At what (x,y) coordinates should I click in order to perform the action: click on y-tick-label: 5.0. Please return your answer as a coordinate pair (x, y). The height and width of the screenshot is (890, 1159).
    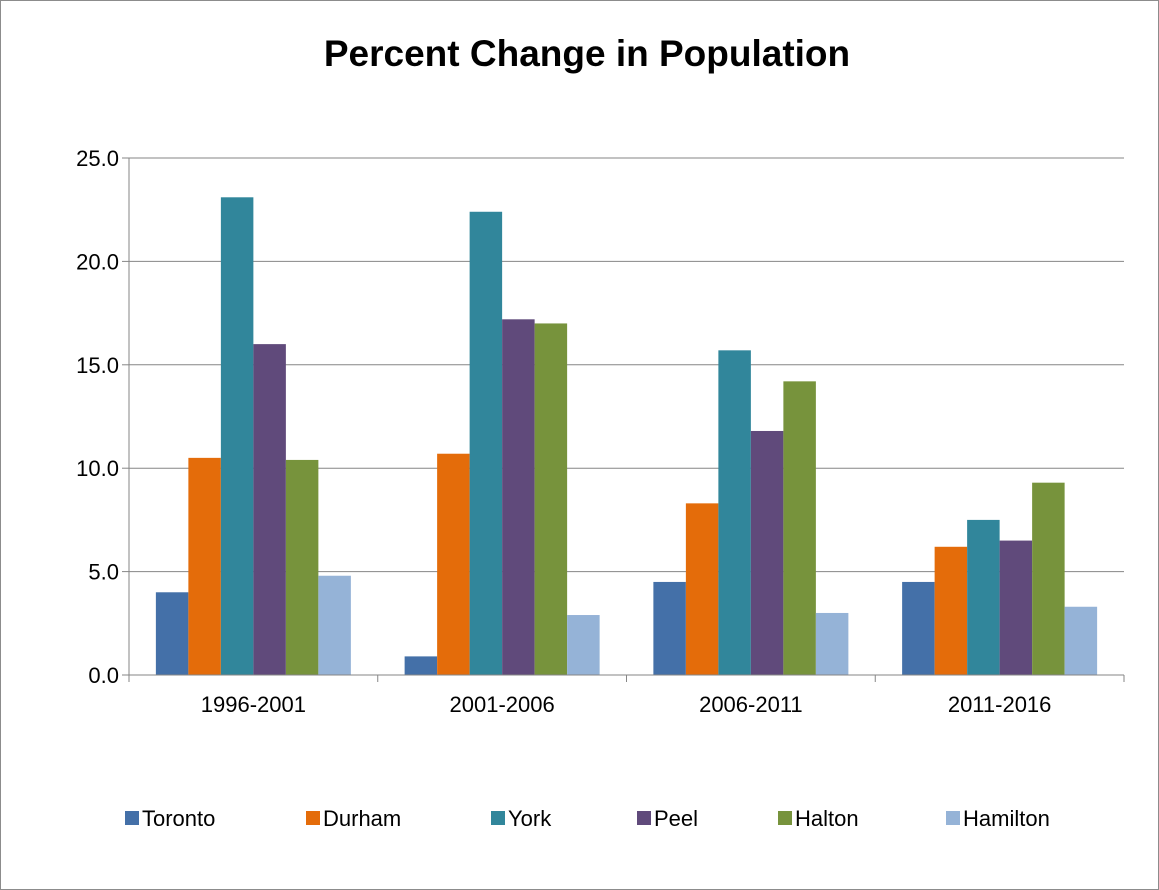
    Looking at the image, I should click on (103, 572).